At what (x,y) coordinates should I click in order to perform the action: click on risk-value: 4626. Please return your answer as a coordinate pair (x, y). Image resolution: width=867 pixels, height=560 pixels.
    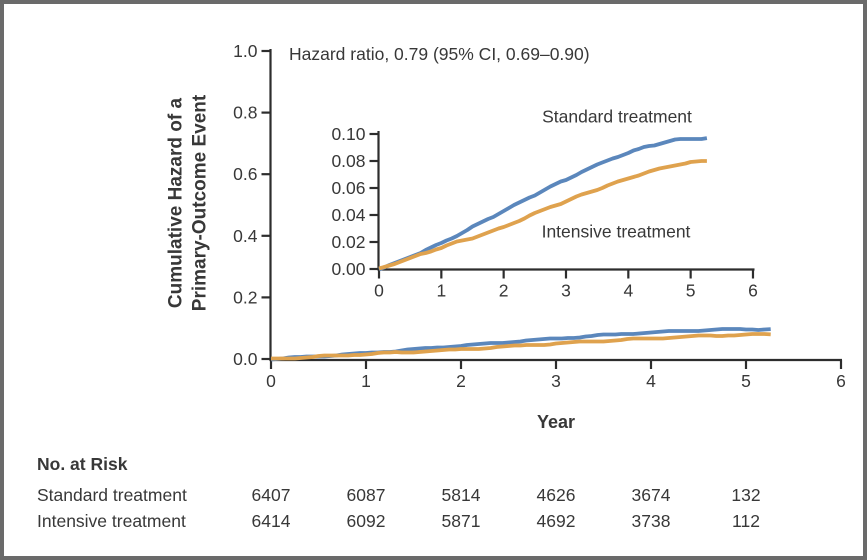
    Looking at the image, I should click on (556, 495).